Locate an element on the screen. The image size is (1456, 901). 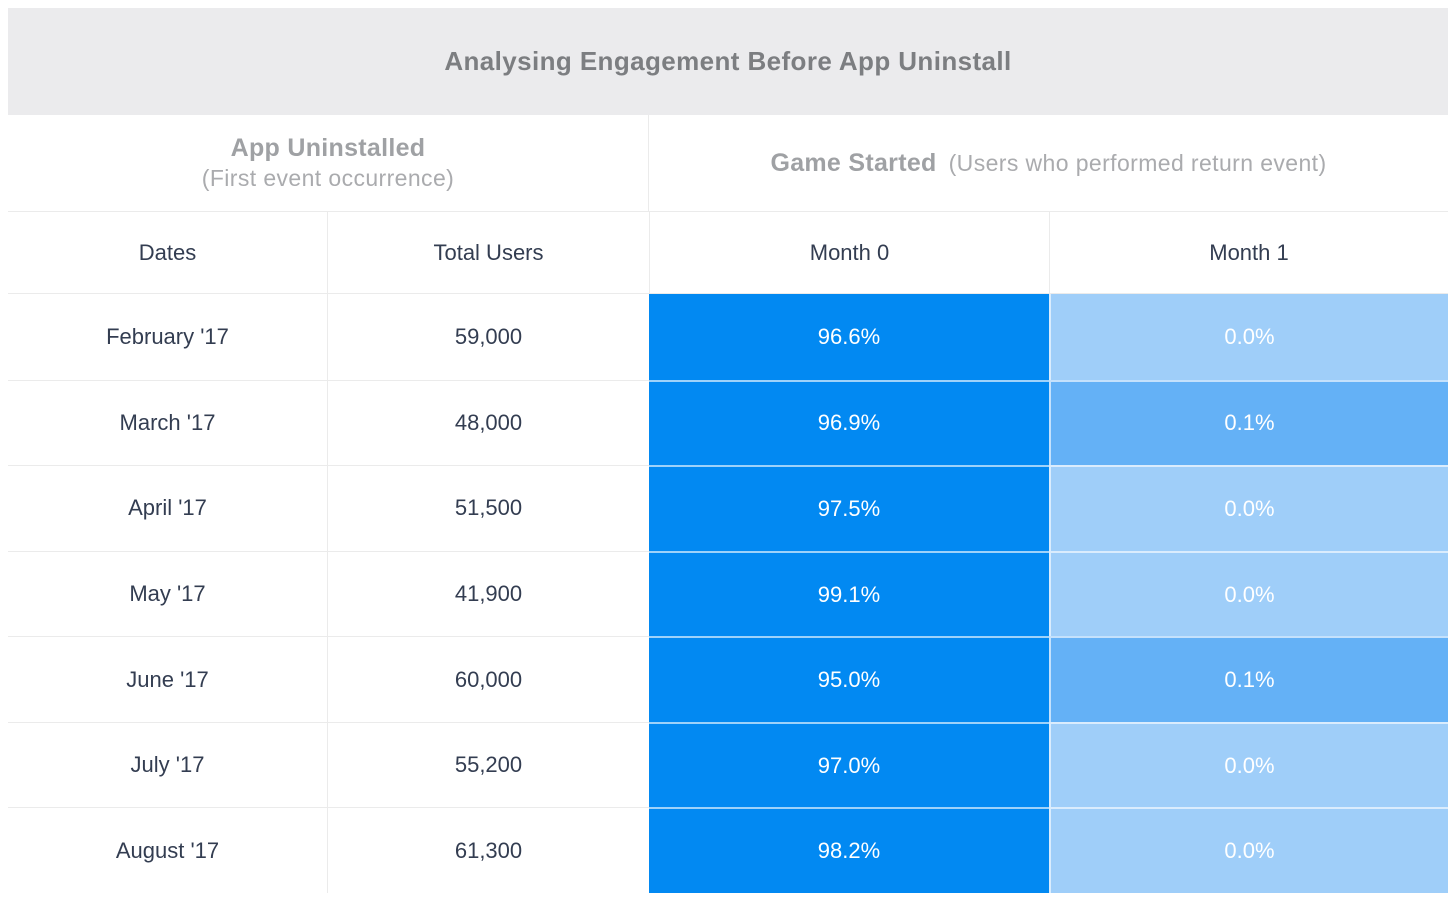
month0-heat-cell: 99.1% is located at coordinates (849, 593).